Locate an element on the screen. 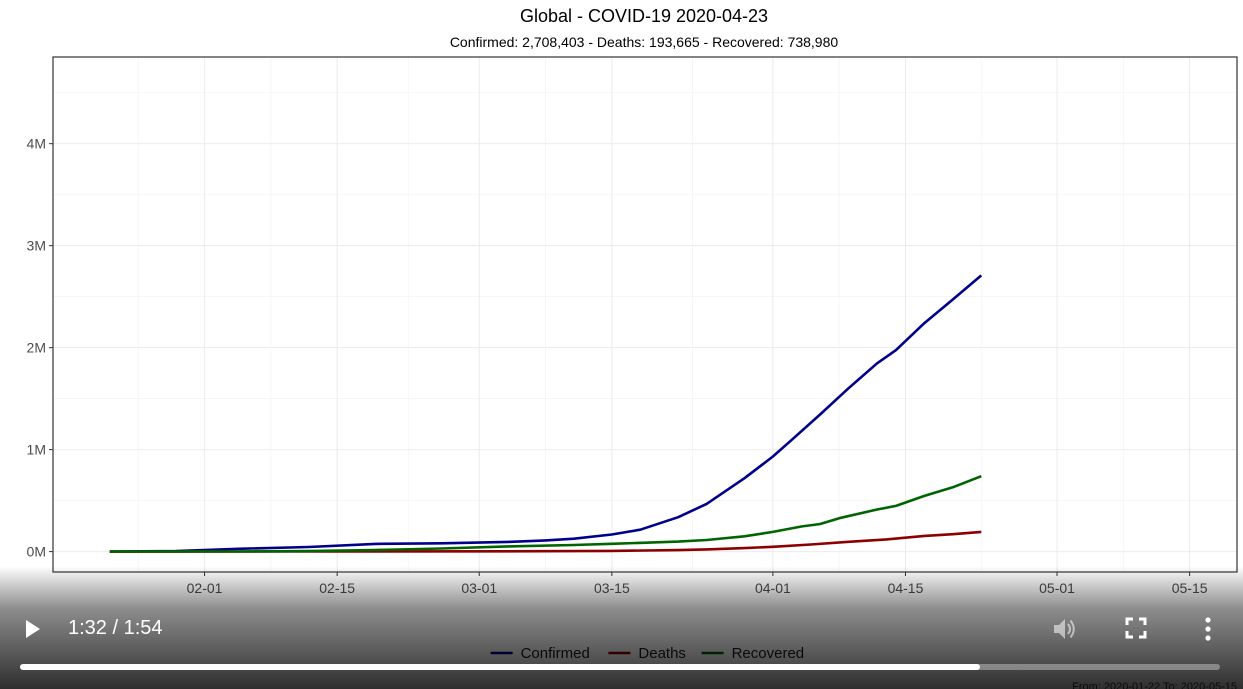  legend-label-recovered: Recovered is located at coordinates (768, 653).